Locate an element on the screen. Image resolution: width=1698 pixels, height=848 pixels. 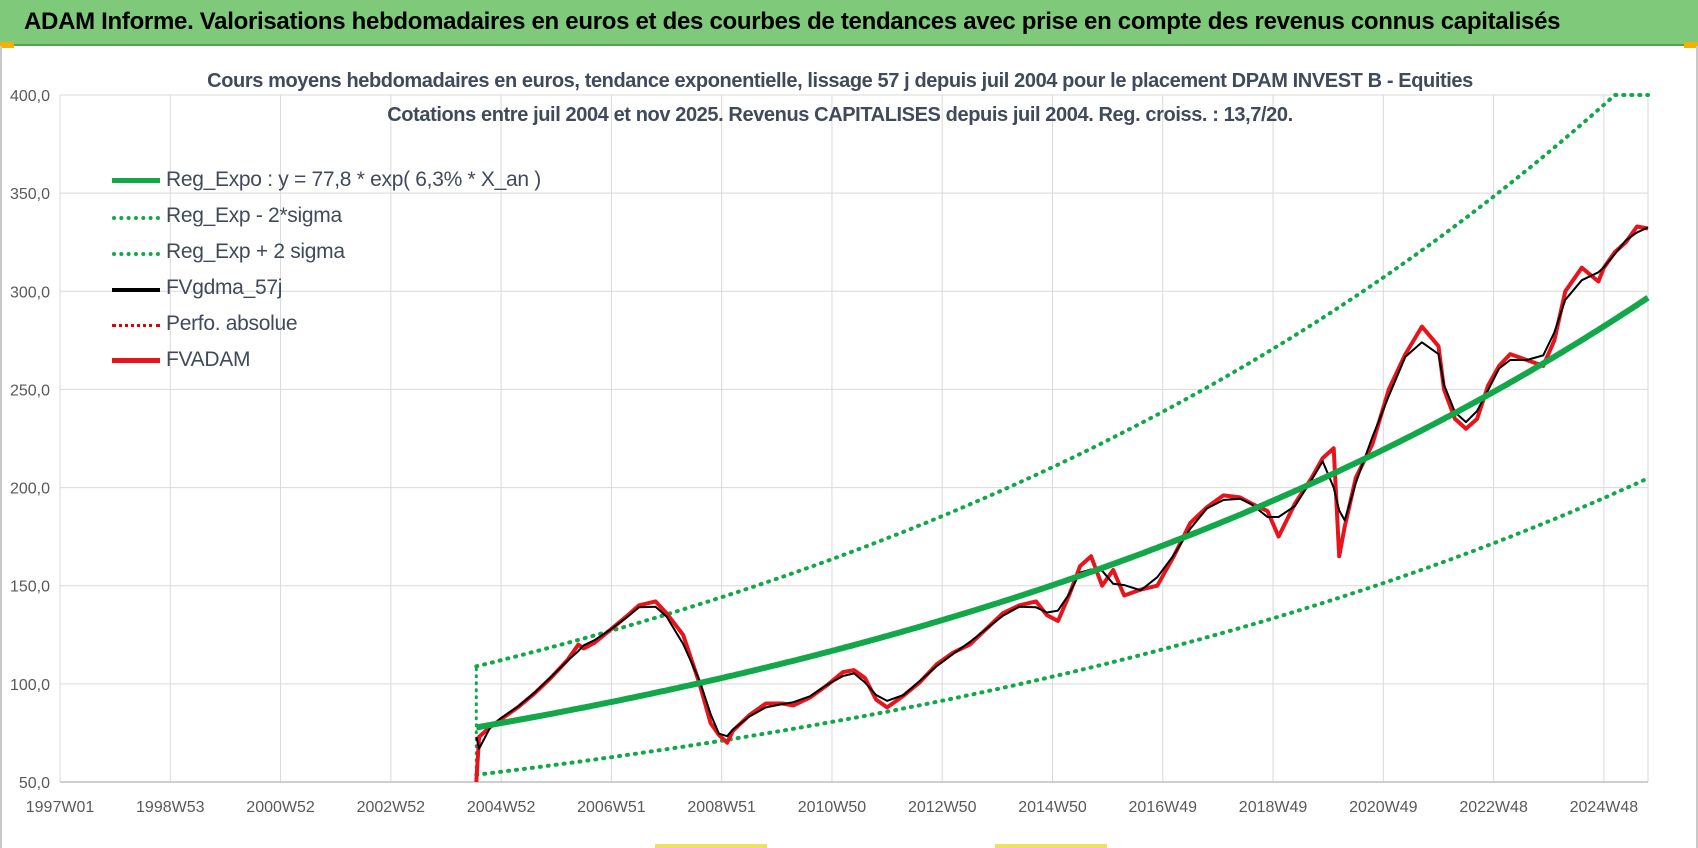
y-tick-label: 350,0 is located at coordinates (30, 194).